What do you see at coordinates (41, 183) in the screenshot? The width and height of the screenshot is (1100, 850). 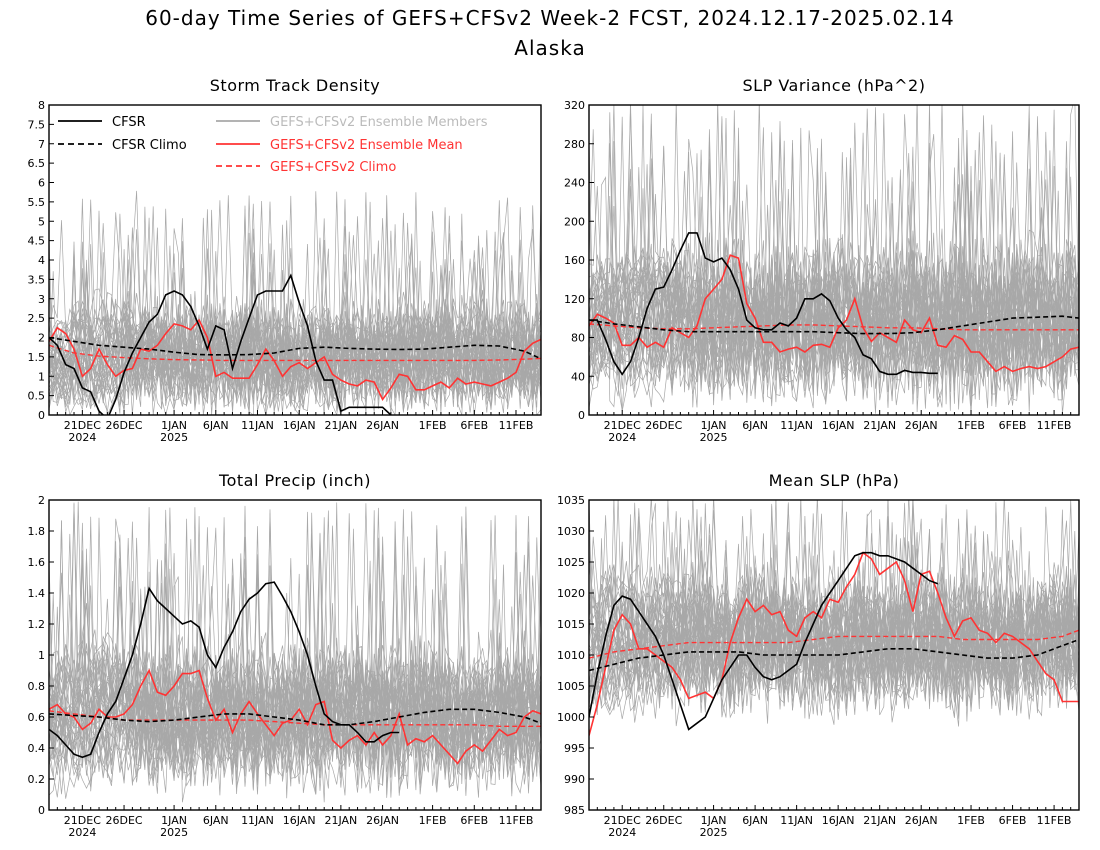 I see `y-tick-label: 6` at bounding box center [41, 183].